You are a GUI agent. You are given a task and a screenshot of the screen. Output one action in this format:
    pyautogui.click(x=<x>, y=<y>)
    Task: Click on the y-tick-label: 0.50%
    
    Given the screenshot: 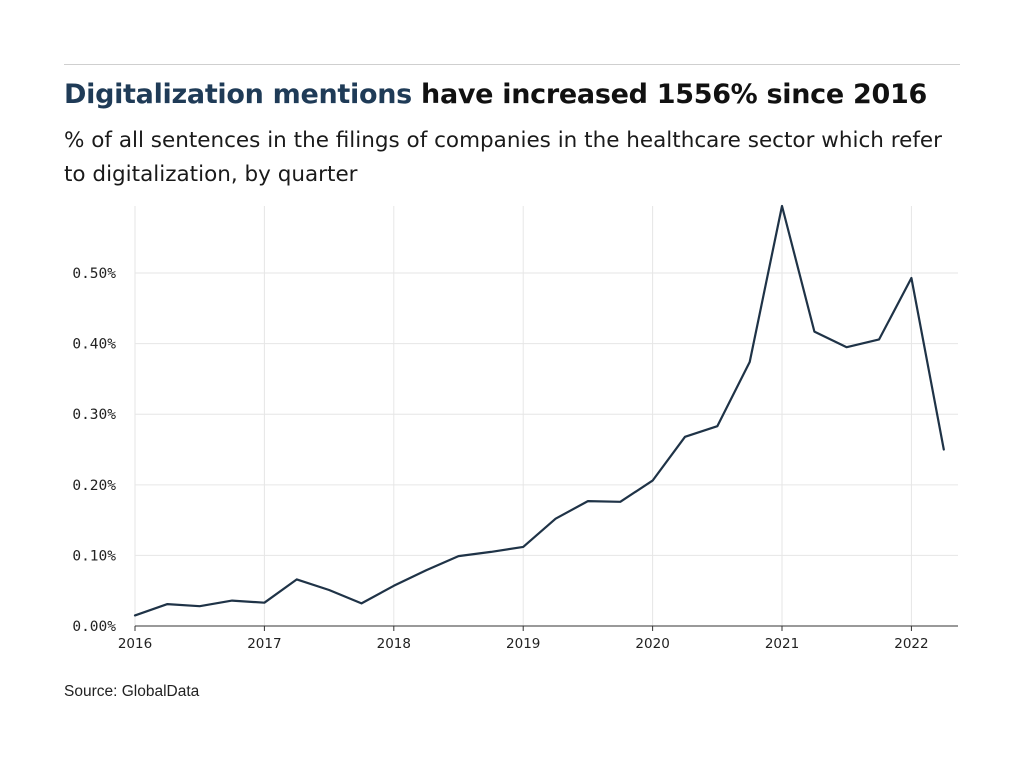 What is the action you would take?
    pyautogui.click(x=94, y=274)
    